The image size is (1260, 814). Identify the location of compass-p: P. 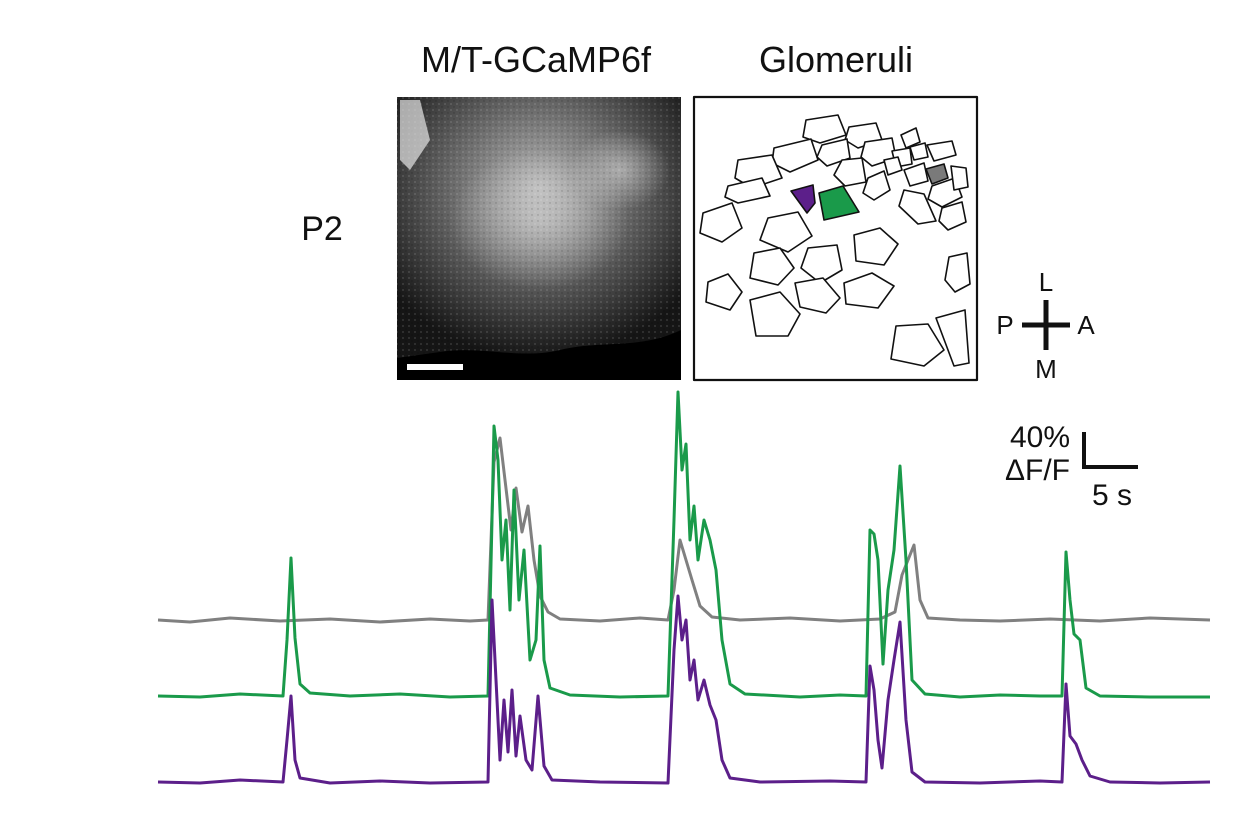
(1004, 325).